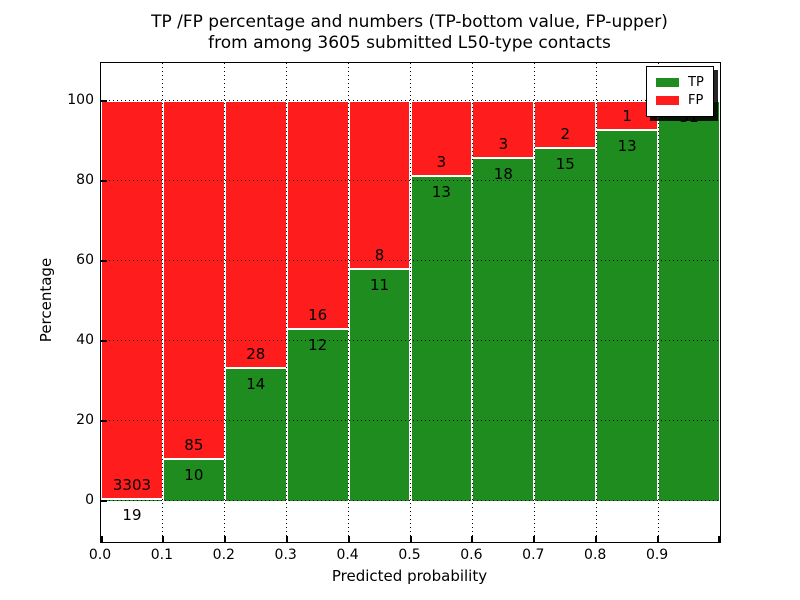  I want to click on legend-label-tp: TP, so click(696, 82).